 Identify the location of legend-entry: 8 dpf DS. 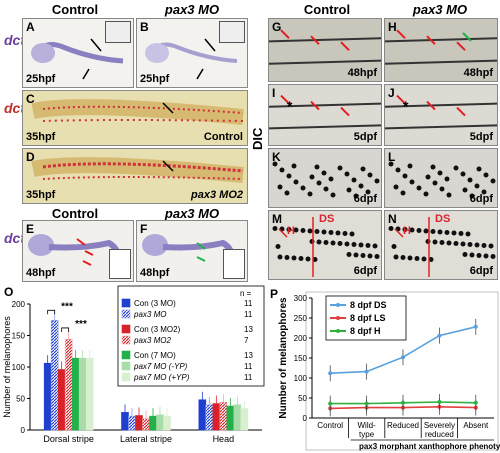
(368, 305).